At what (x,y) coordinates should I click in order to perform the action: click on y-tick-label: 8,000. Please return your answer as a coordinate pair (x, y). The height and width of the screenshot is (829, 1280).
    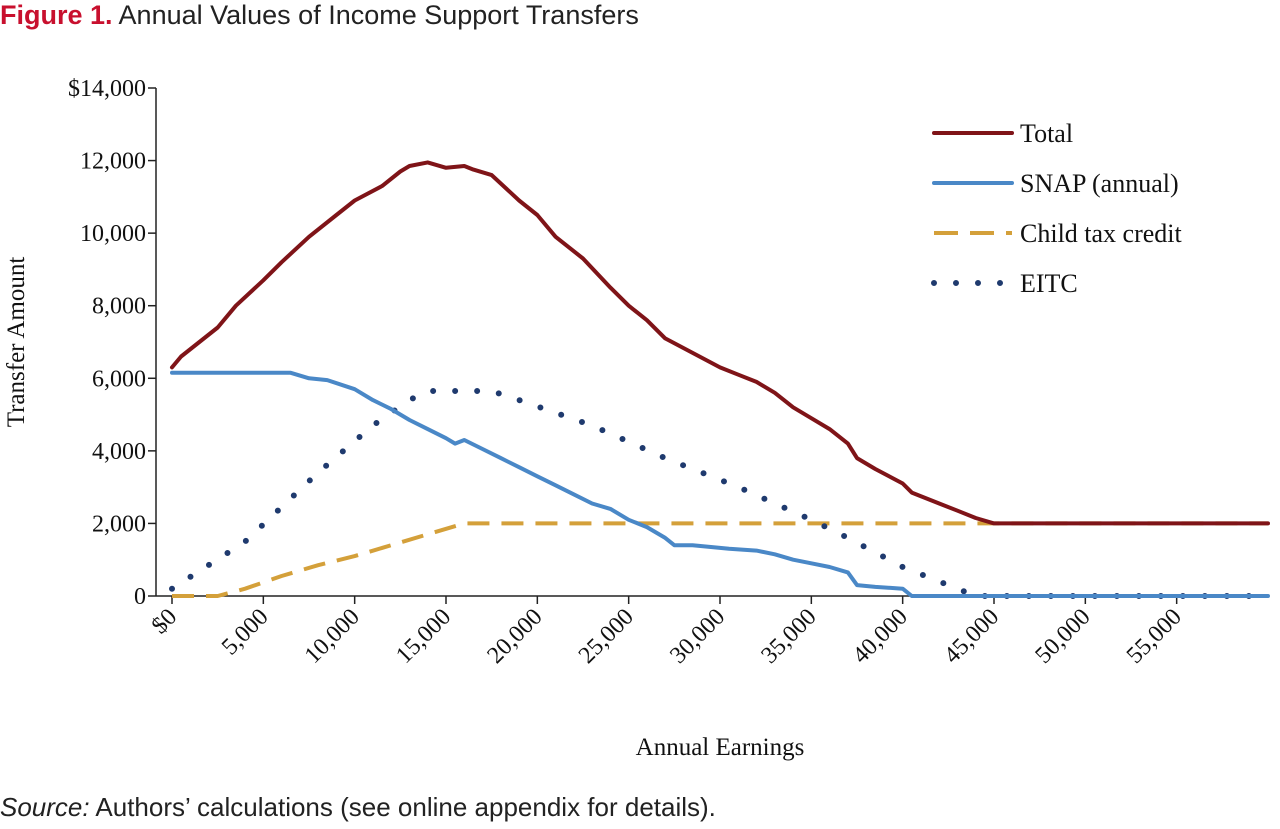
    Looking at the image, I should click on (119, 307).